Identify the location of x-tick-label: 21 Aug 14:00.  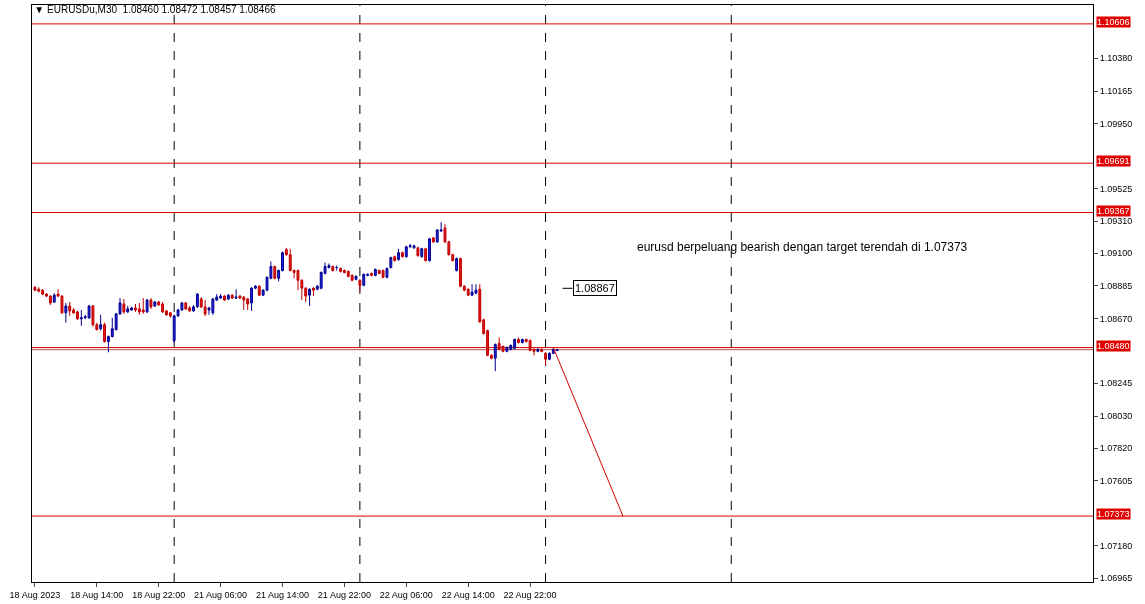
(282, 594).